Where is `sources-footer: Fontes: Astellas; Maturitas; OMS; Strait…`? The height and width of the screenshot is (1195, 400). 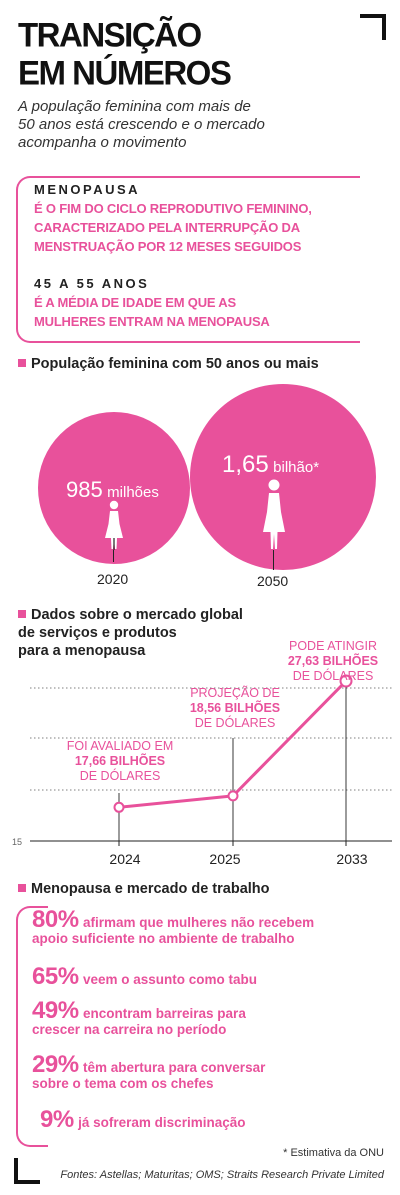 sources-footer: Fontes: Astellas; Maturitas; OMS; Strait… is located at coordinates (222, 1175).